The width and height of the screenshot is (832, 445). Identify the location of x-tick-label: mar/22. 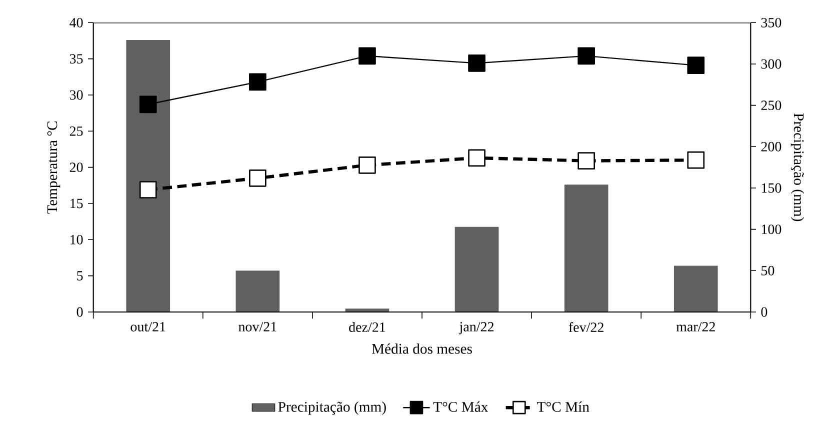
(695, 327).